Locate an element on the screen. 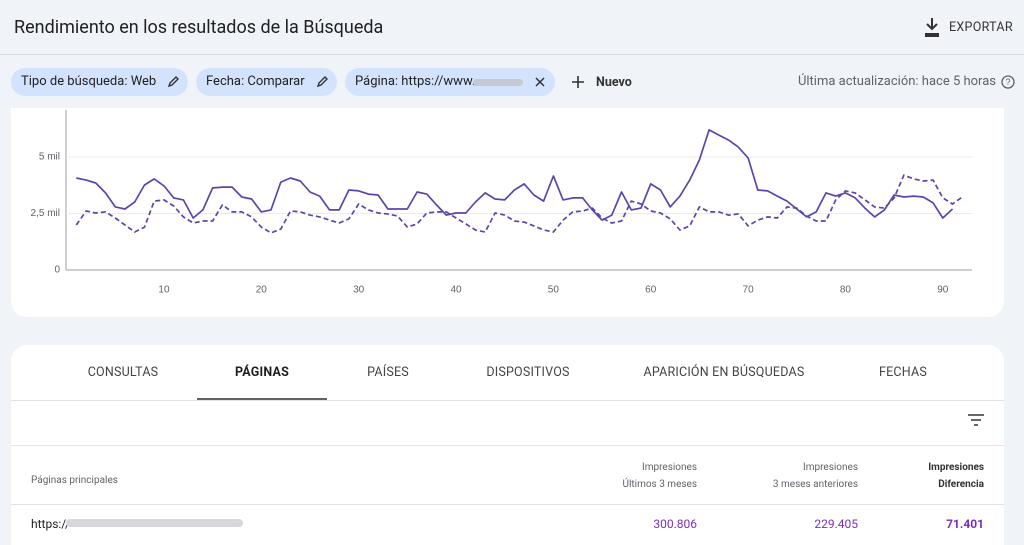 The height and width of the screenshot is (545, 1024). filter-chip: Tipo de búsqueda: Web is located at coordinates (99, 82).